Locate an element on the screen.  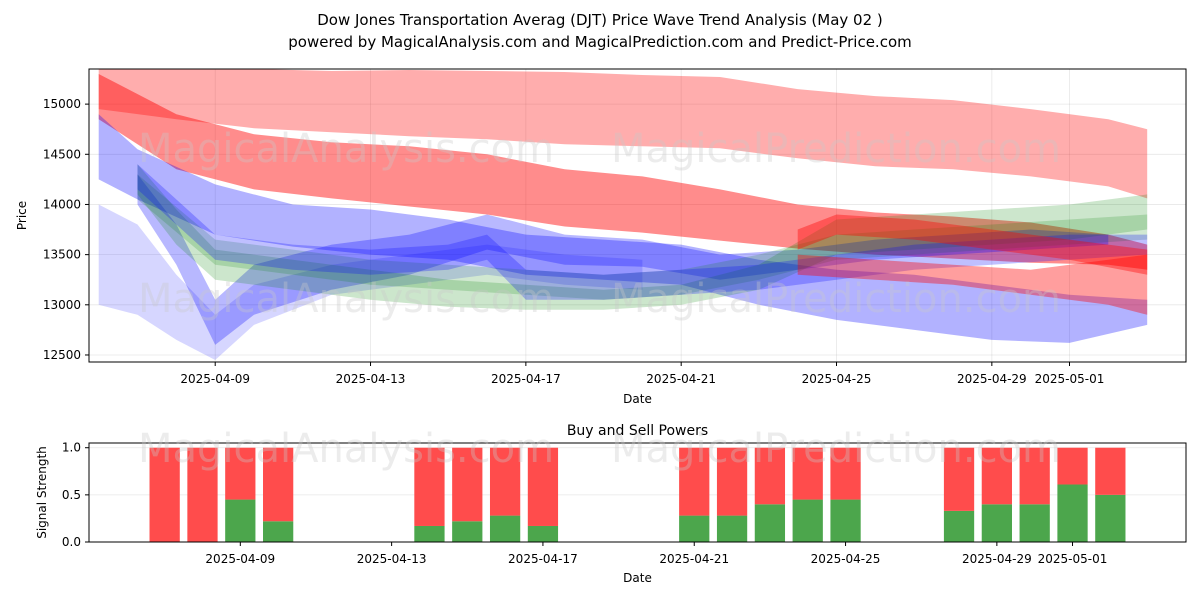
watermark-mid-left: MagicalAnalysis.com is located at coordinates (346, 299).